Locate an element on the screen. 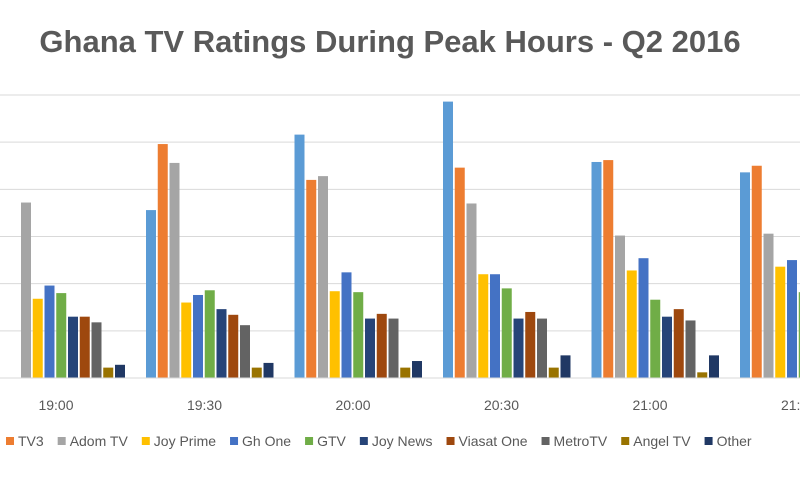  bar-metrotv-2030 is located at coordinates (542, 348).